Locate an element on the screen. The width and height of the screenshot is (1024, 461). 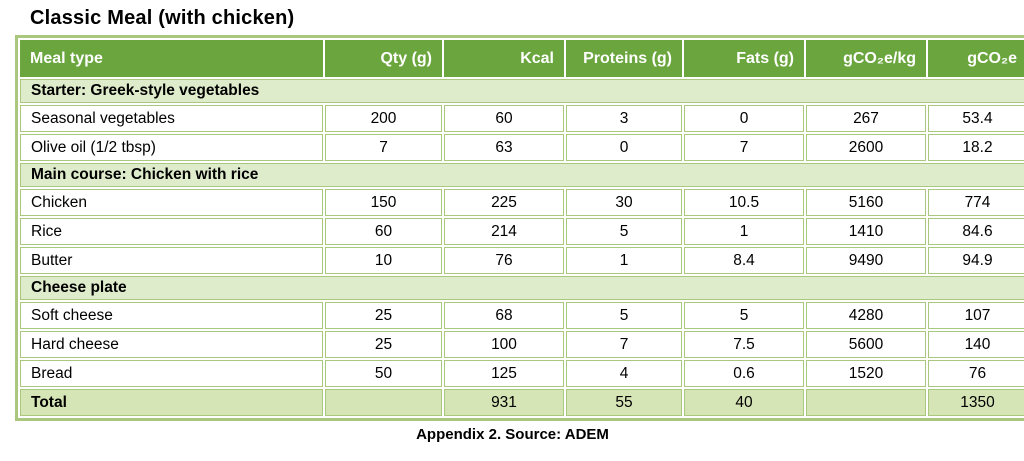
value-cell: 100 is located at coordinates (504, 344).